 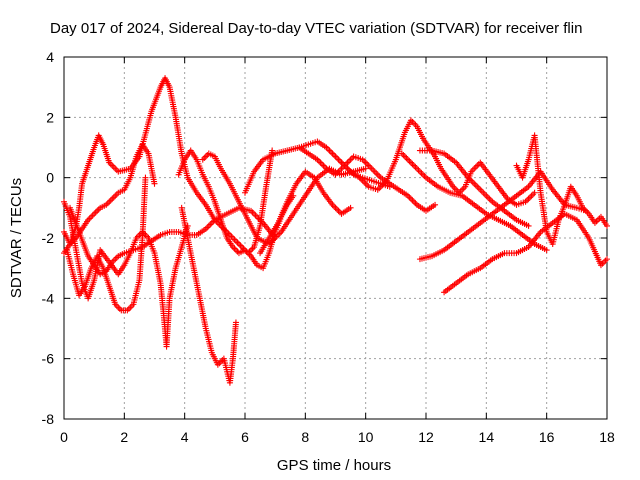 What do you see at coordinates (185, 437) in the screenshot?
I see `x-tick-label: 4` at bounding box center [185, 437].